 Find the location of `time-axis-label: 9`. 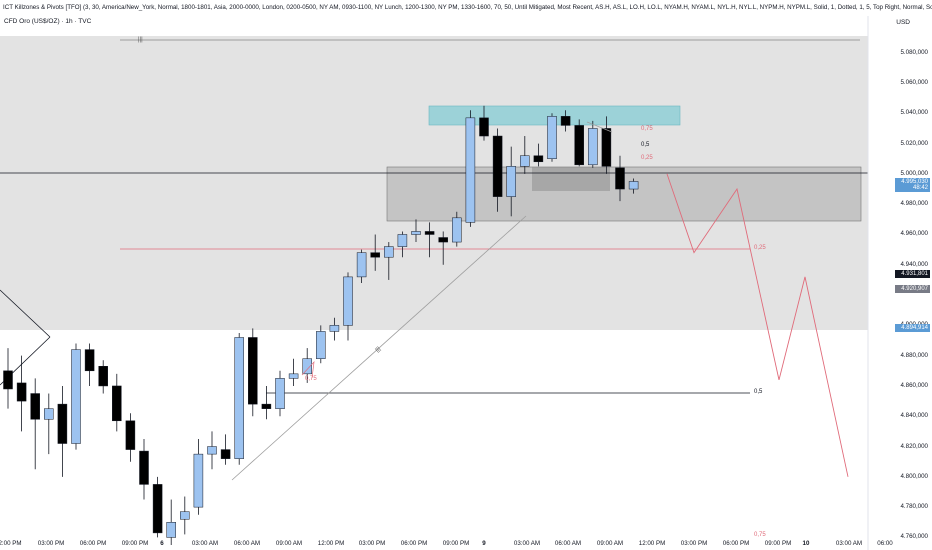

time-axis-label: 9 is located at coordinates (484, 543).